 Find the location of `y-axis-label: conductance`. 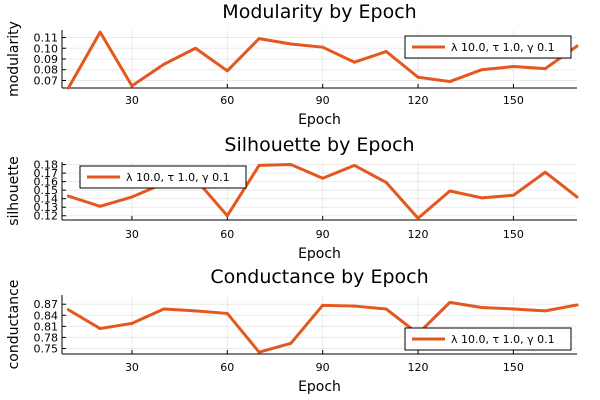

y-axis-label: conductance is located at coordinates (14, 325).